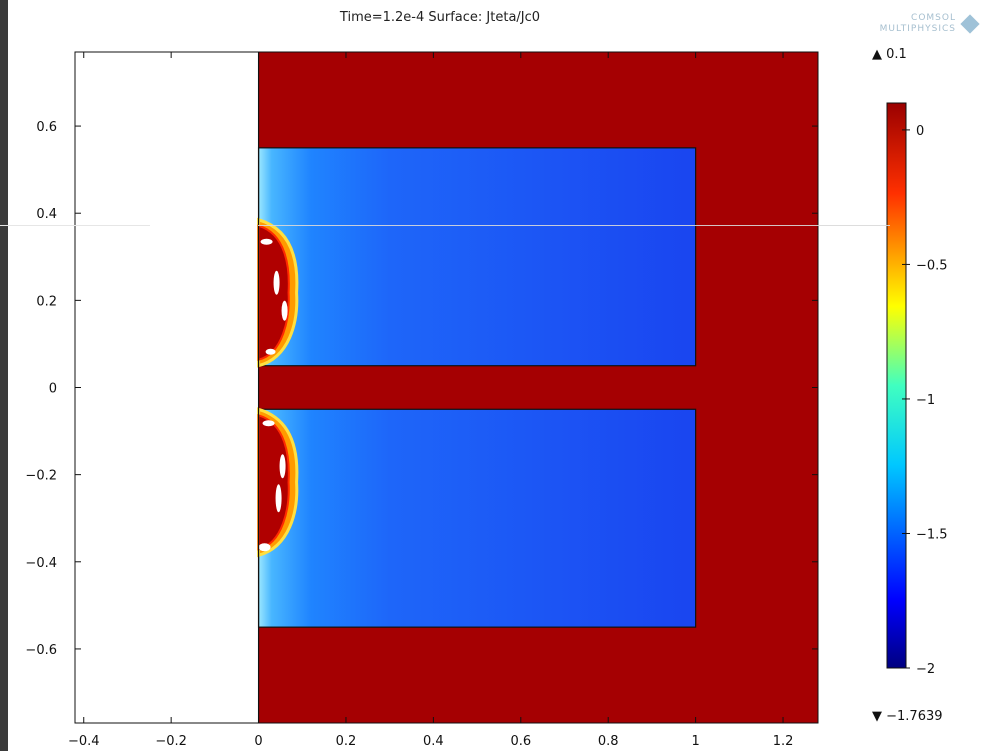 The height and width of the screenshot is (751, 987). I want to click on colorbar-min-label: ▼ −1.7639, so click(907, 716).